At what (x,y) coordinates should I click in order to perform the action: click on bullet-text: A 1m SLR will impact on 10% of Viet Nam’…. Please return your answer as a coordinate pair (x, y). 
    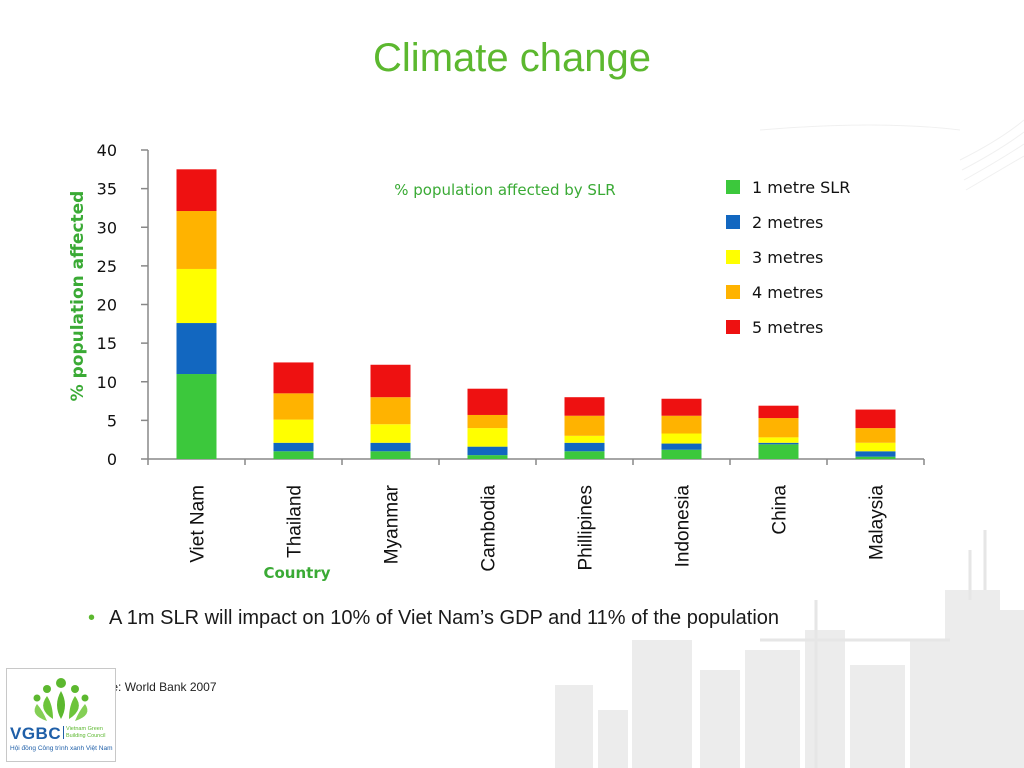
    Looking at the image, I should click on (444, 618).